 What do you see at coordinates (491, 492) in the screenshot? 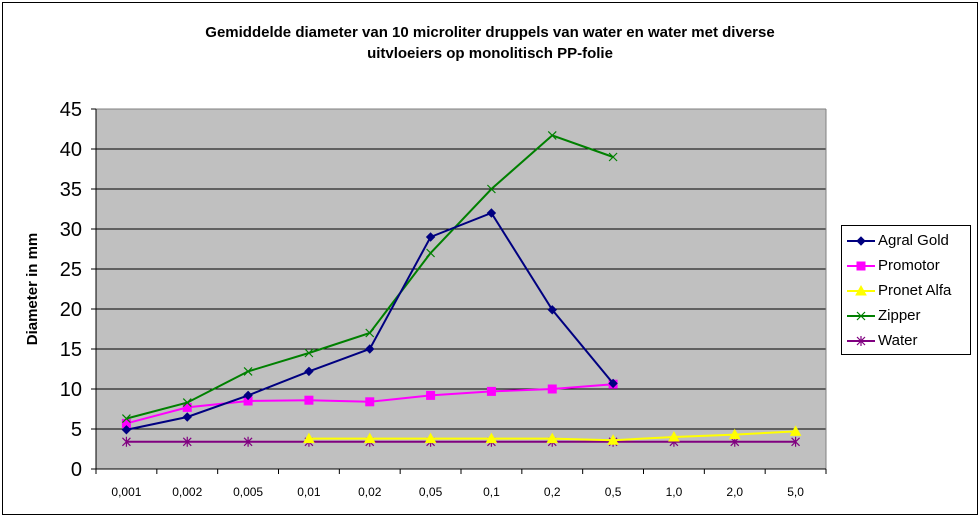
I see `x-tick-label: 0,1` at bounding box center [491, 492].